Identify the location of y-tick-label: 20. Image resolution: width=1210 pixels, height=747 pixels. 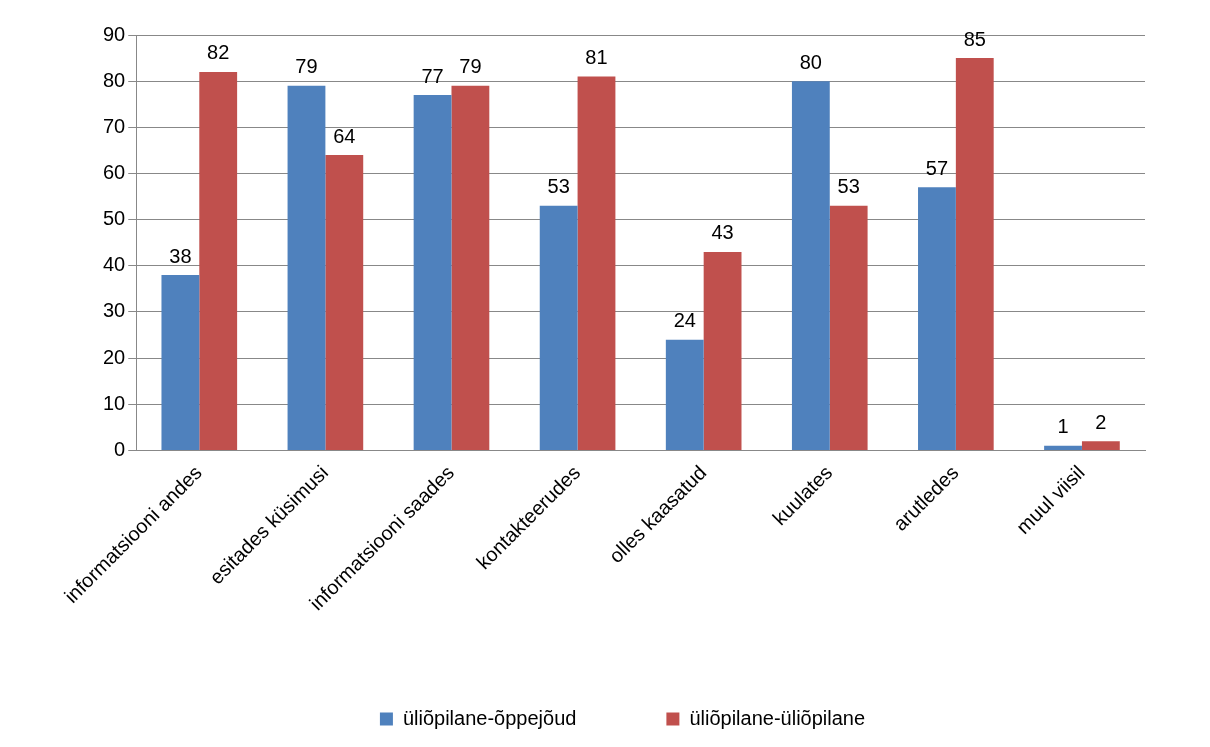
(114, 356).